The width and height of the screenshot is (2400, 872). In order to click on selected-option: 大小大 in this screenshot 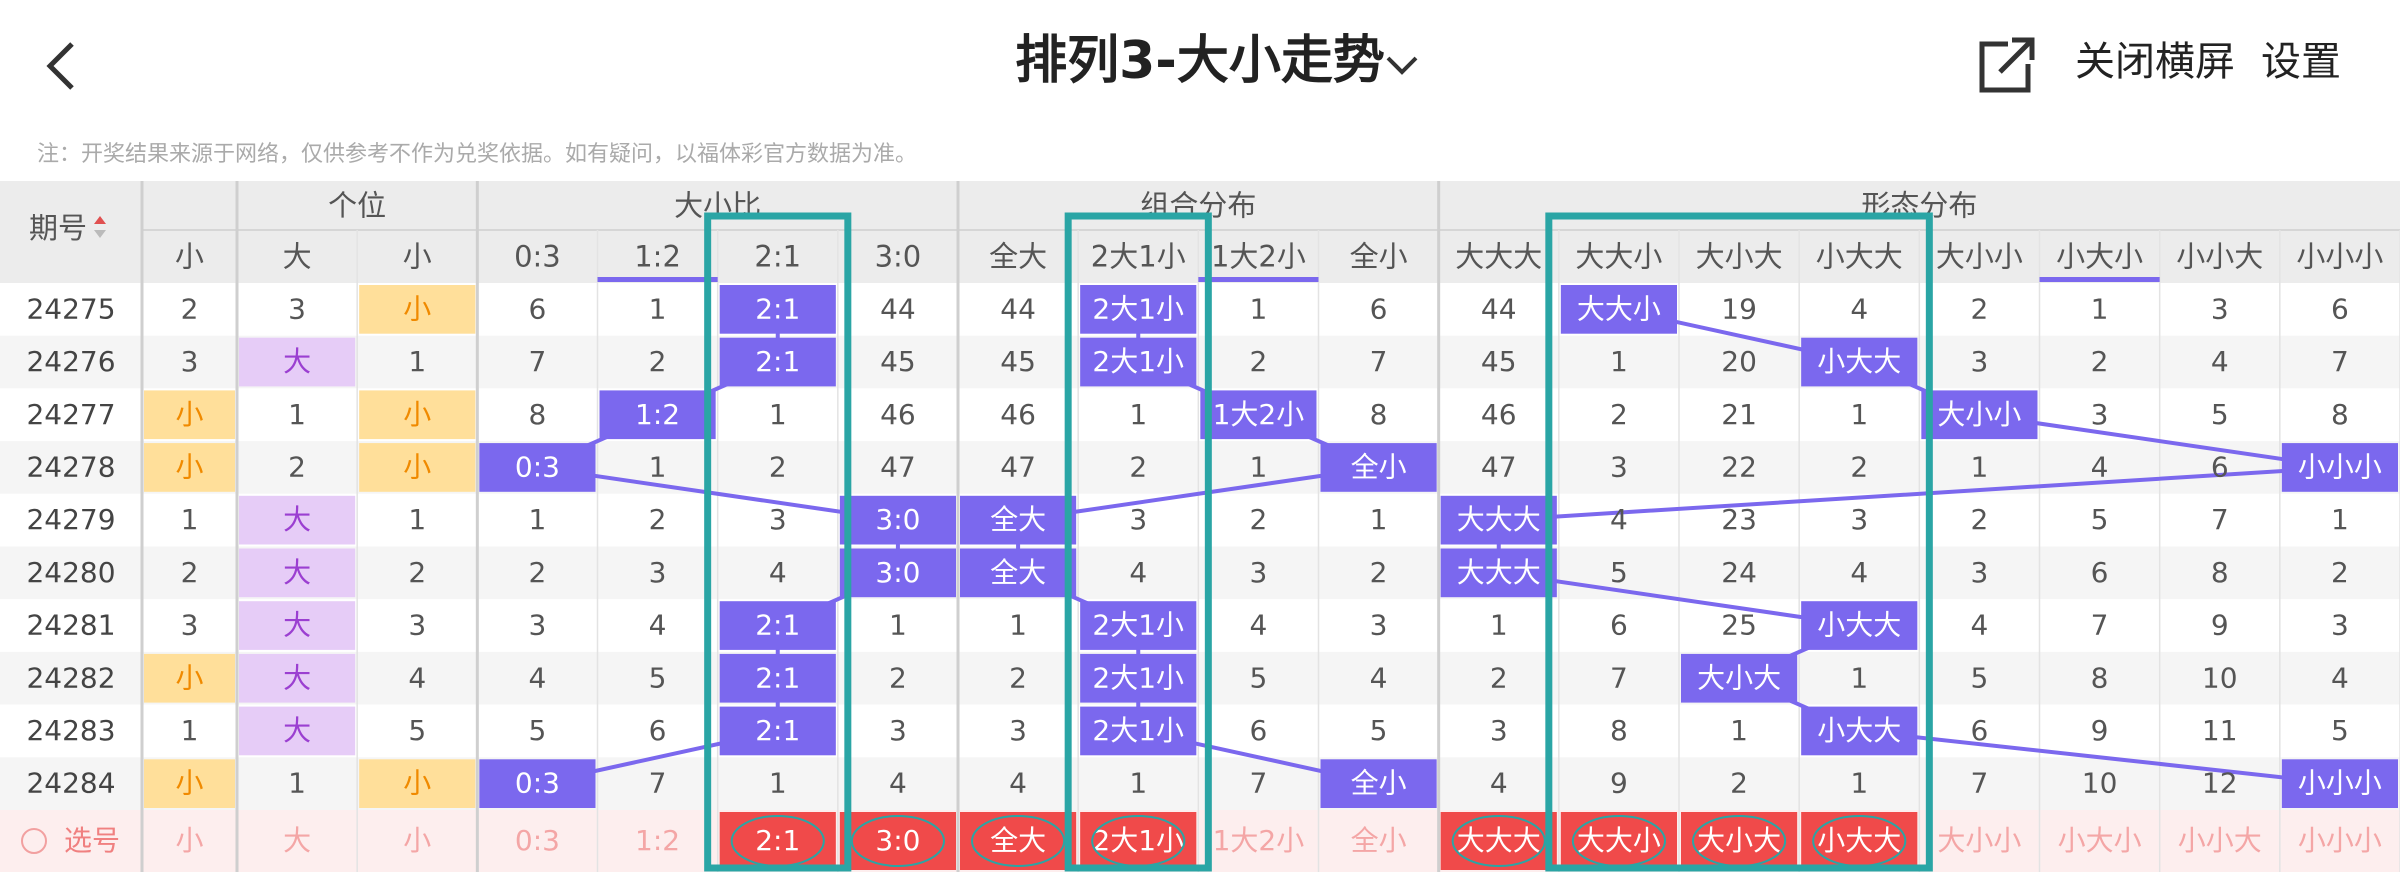, I will do `click(1739, 840)`.